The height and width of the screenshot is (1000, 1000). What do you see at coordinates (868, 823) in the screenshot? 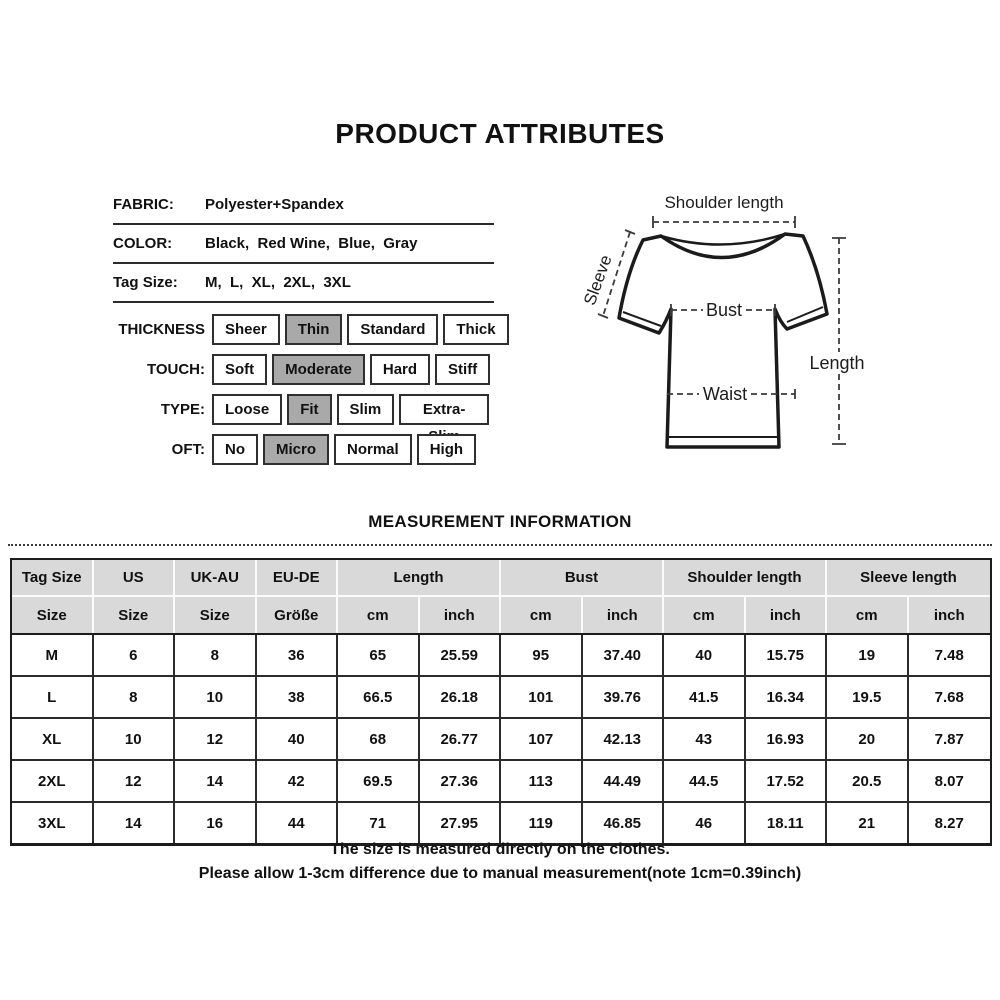
I see `cell: 21` at bounding box center [868, 823].